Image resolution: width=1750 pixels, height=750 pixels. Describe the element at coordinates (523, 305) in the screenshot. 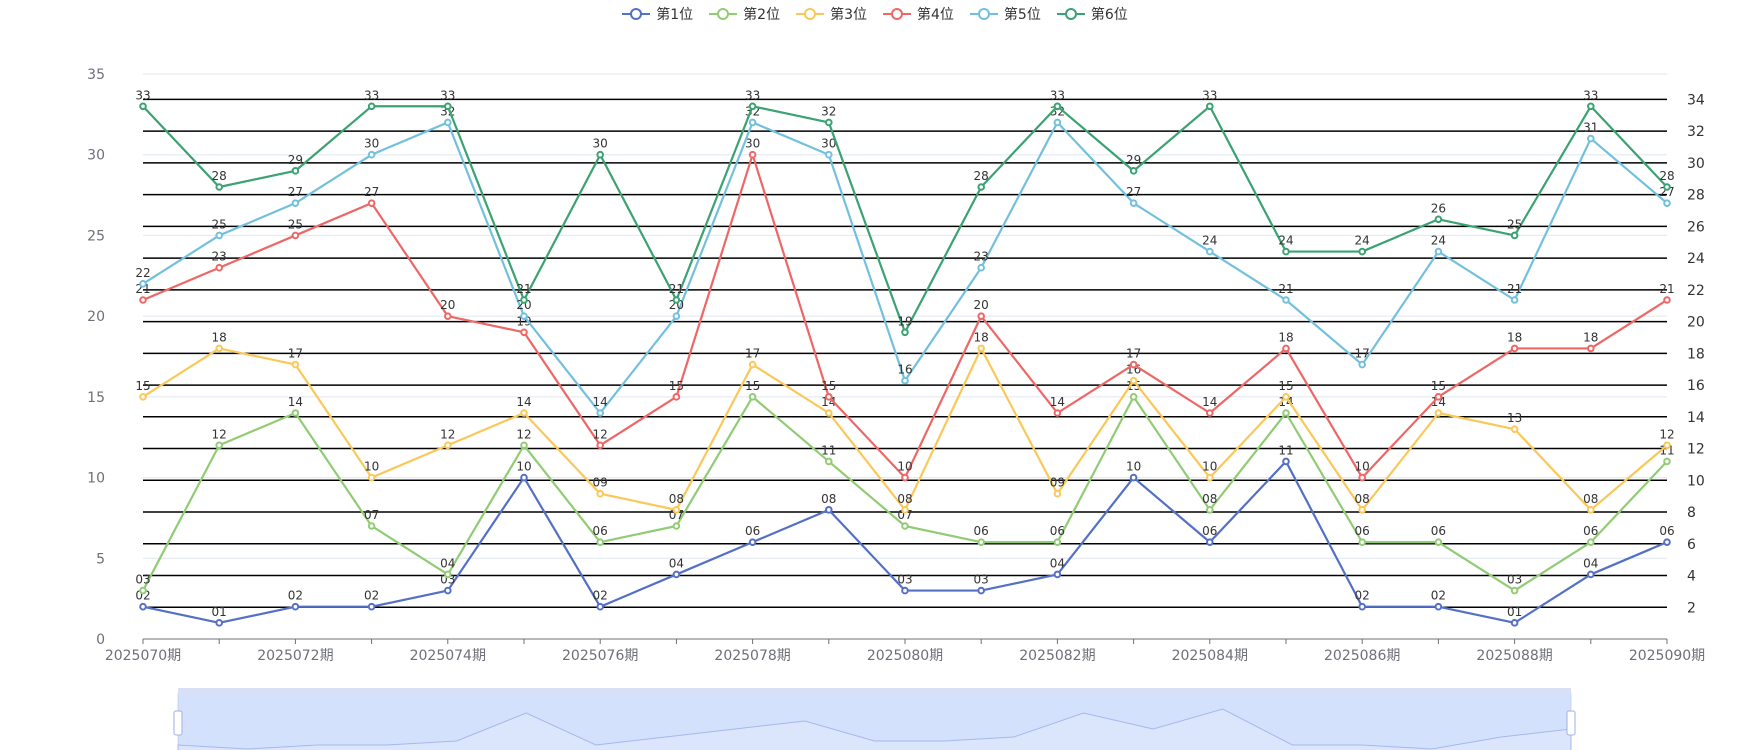

I see `data-label: 20` at that location.